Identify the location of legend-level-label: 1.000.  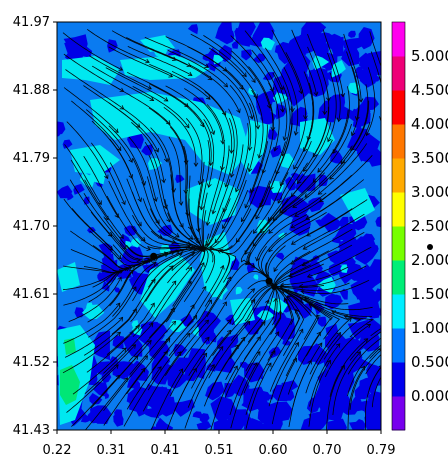
(429, 328).